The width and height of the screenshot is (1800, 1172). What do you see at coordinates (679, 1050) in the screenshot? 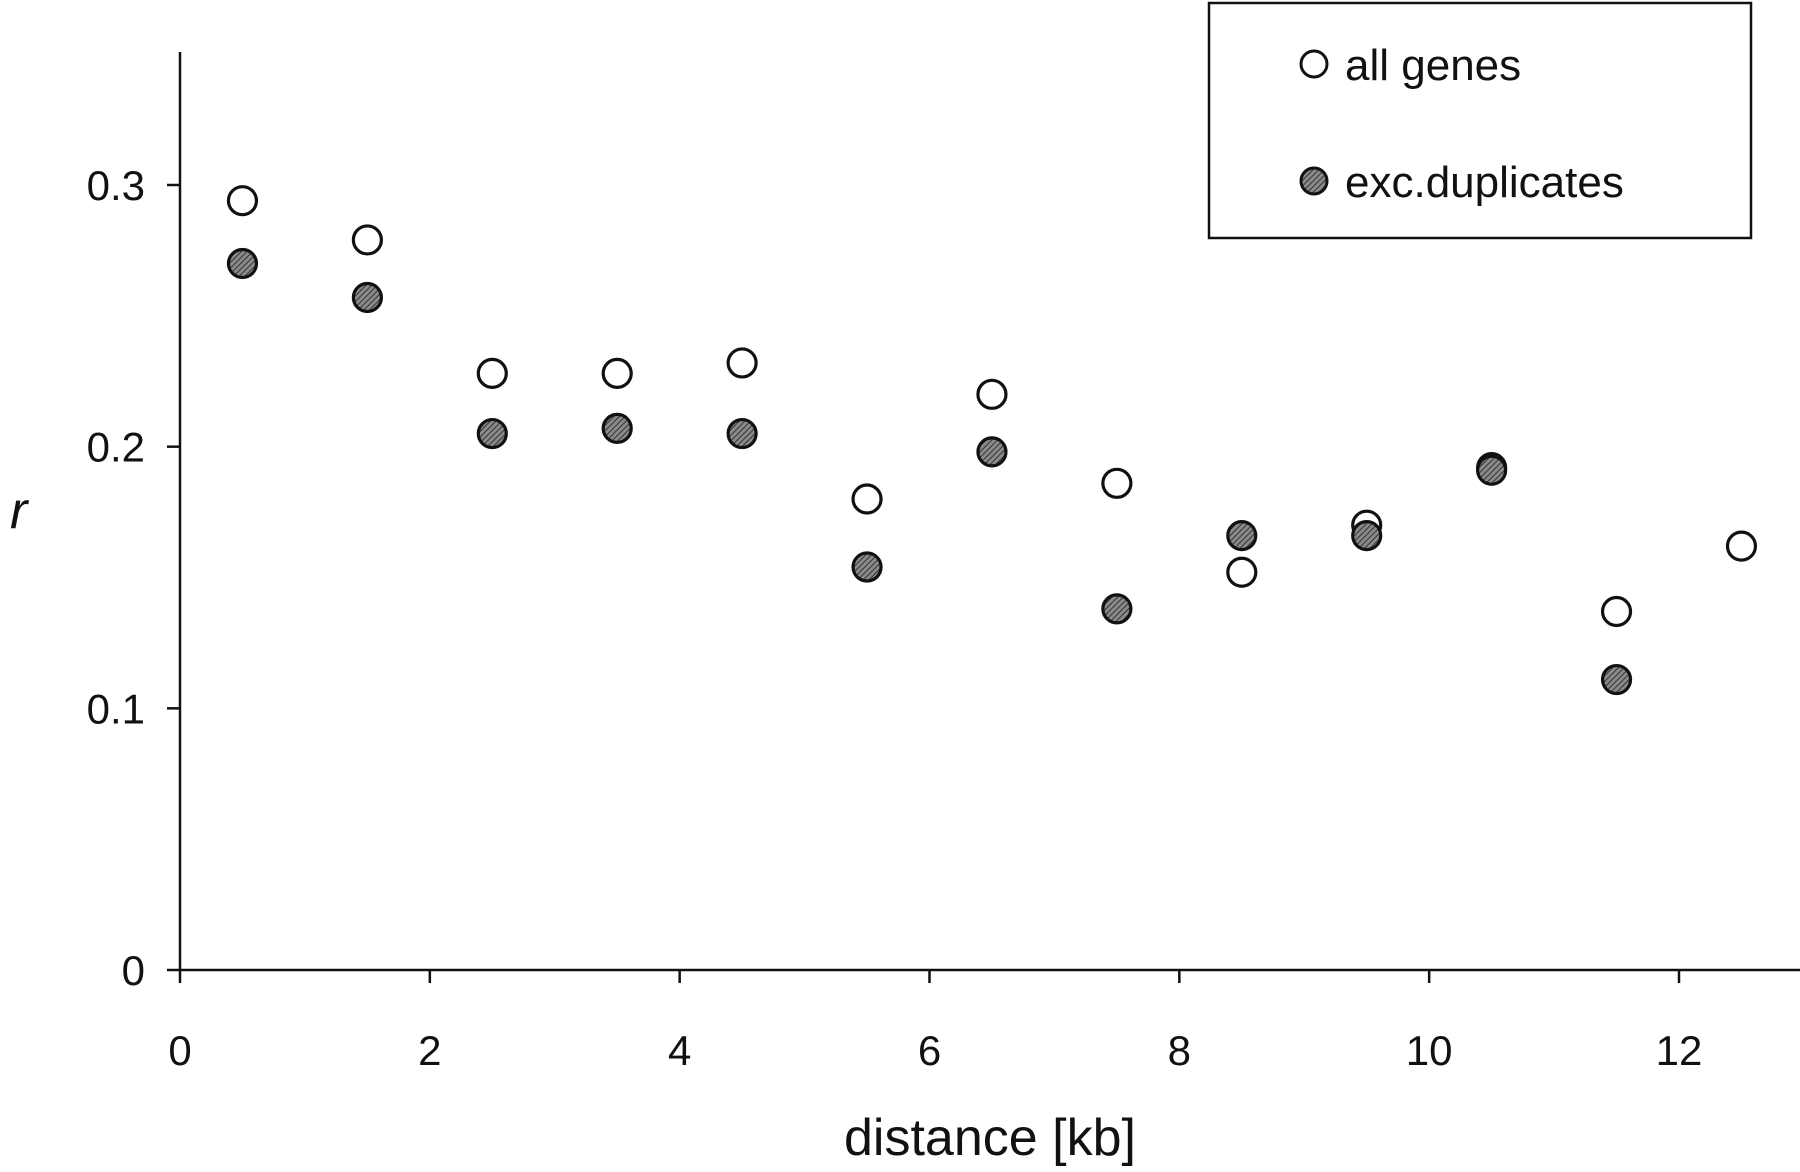
I see `x-tick-label: 4` at bounding box center [679, 1050].